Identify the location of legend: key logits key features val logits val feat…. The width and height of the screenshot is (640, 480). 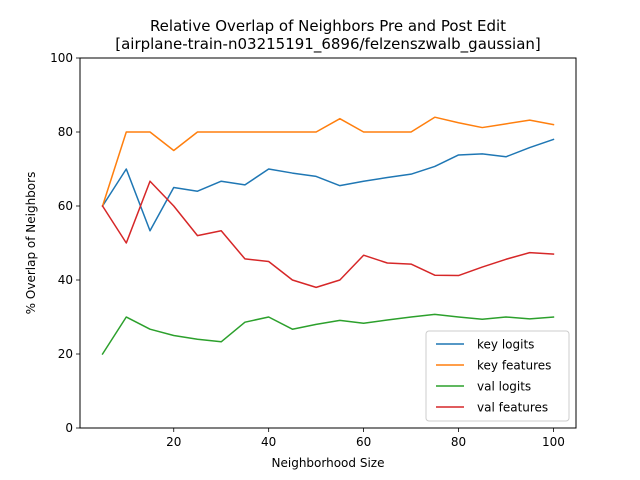
(497, 376).